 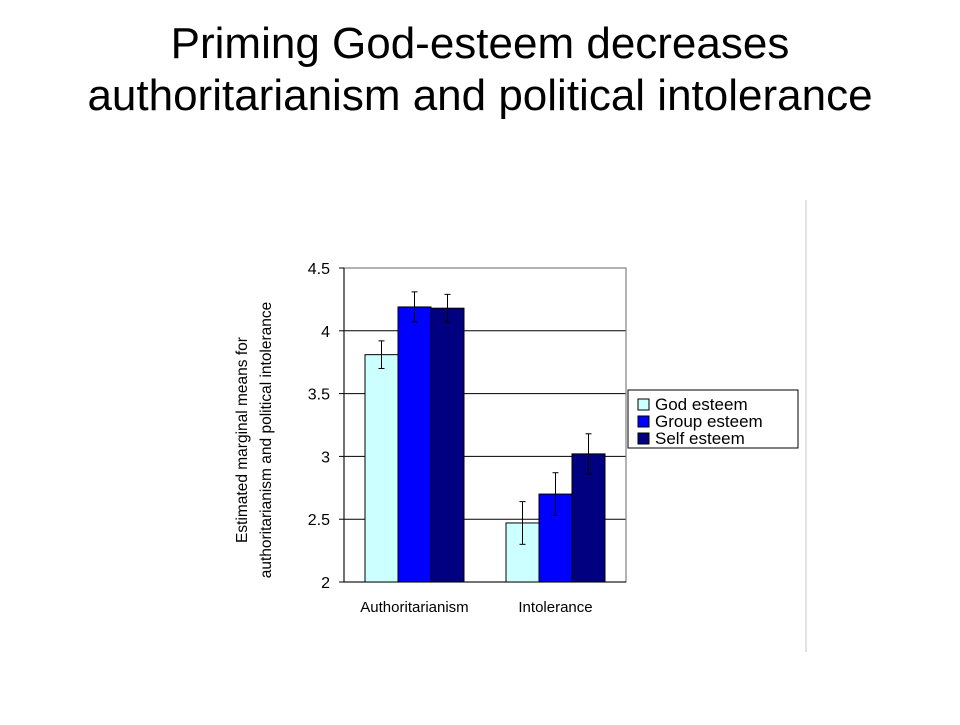 I want to click on legend-label: God esteem, so click(x=701, y=404).